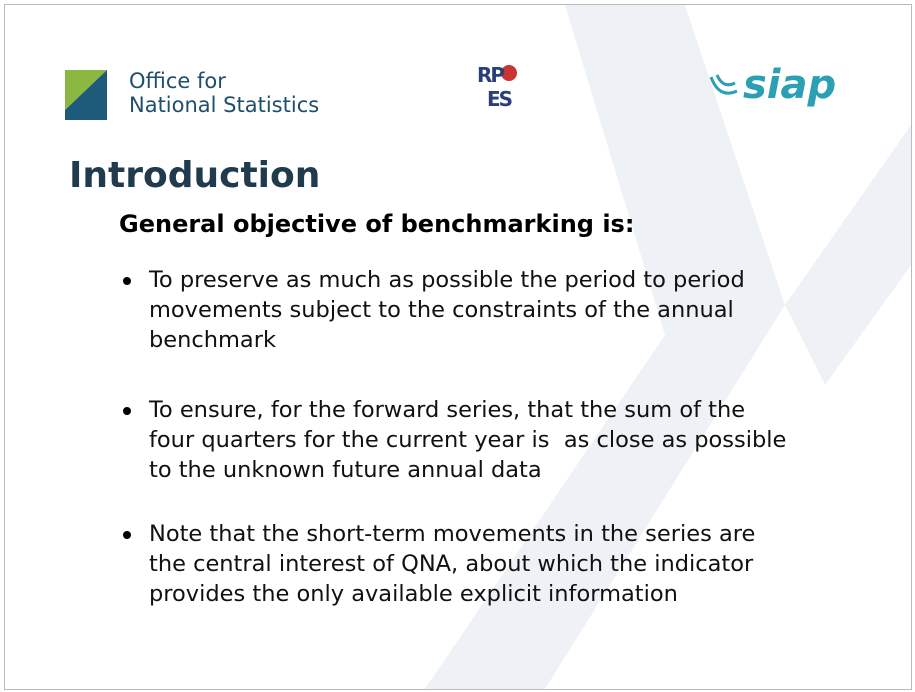 The image size is (915, 692). What do you see at coordinates (224, 105) in the screenshot?
I see `ons-line: National Statistics` at bounding box center [224, 105].